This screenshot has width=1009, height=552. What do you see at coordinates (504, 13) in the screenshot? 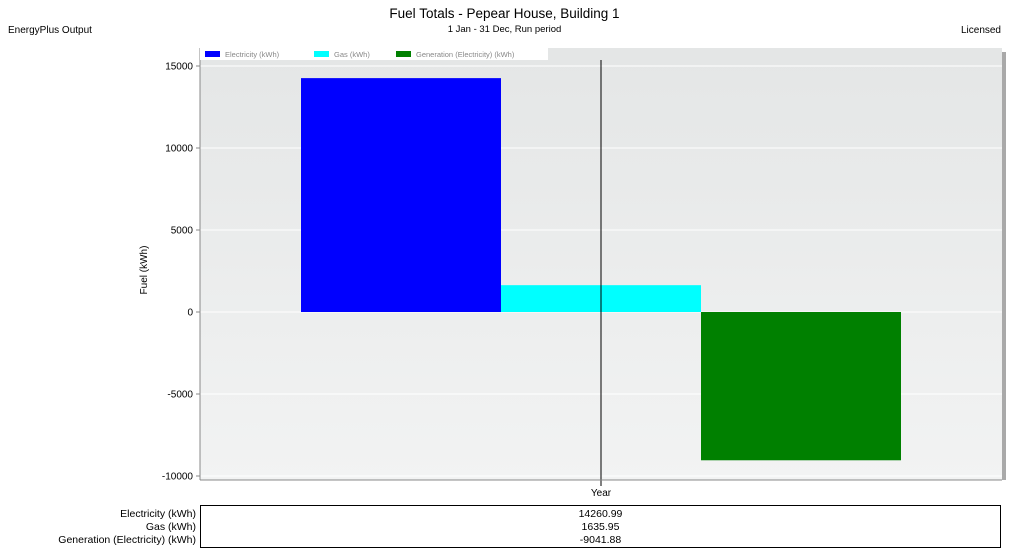
I see `chart-title: Fuel Totals - Pepear House, Building 1` at bounding box center [504, 13].